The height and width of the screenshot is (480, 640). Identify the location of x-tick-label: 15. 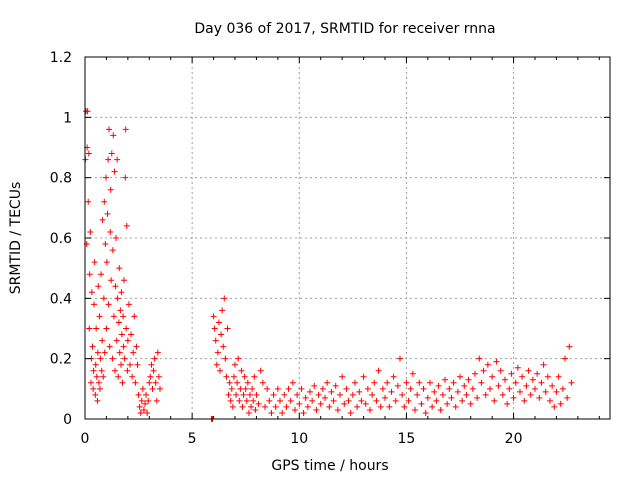
(407, 439).